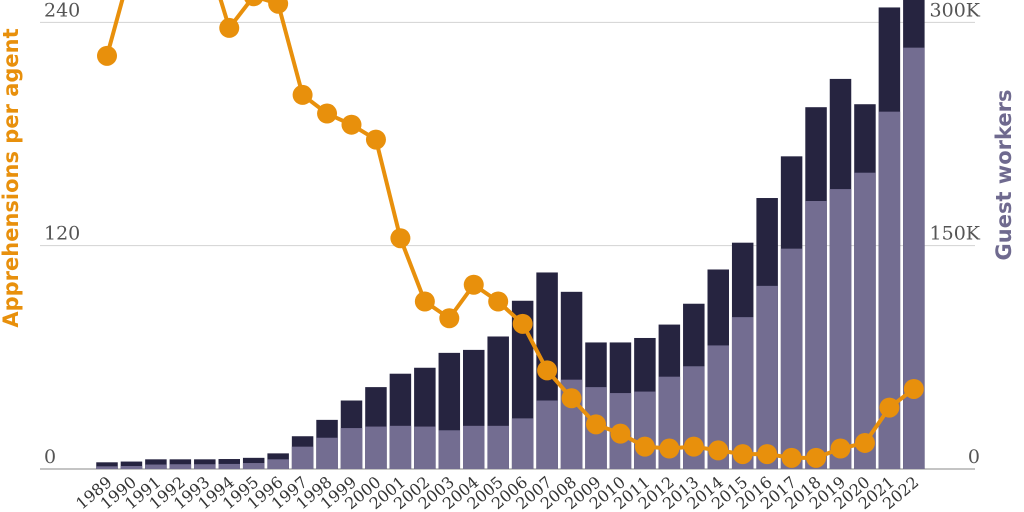 The height and width of the screenshot is (512, 1024). Describe the element at coordinates (62, 234) in the screenshot. I see `left-tick-label: 120` at that location.